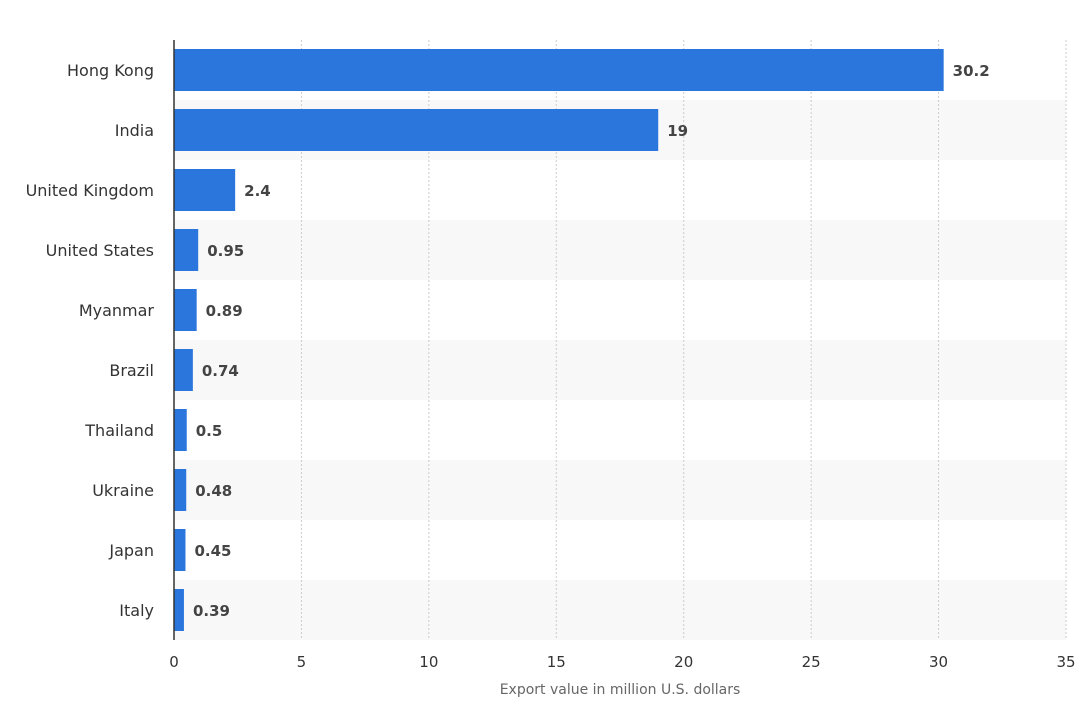  What do you see at coordinates (212, 551) in the screenshot?
I see `data-label: 0.45` at bounding box center [212, 551].